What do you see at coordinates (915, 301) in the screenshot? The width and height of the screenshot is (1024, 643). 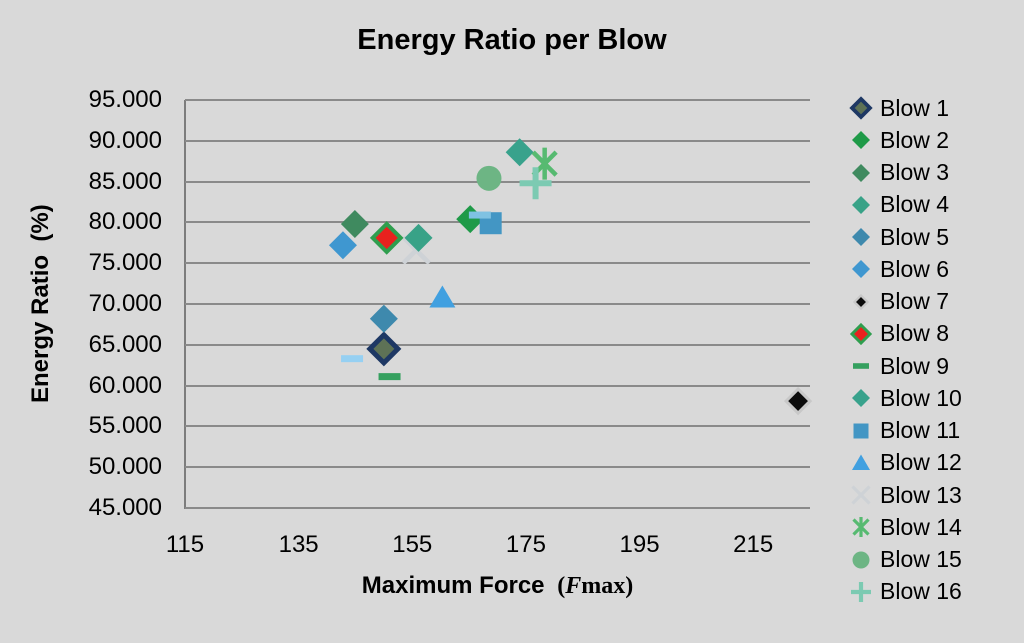 I see `legend-label: Blow 7` at bounding box center [915, 301].